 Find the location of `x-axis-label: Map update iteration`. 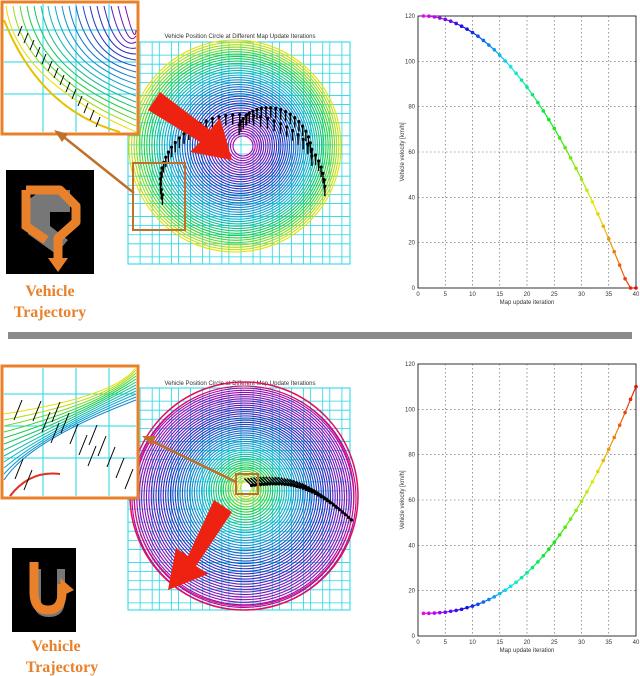

x-axis-label: Map update iteration is located at coordinates (527, 651).